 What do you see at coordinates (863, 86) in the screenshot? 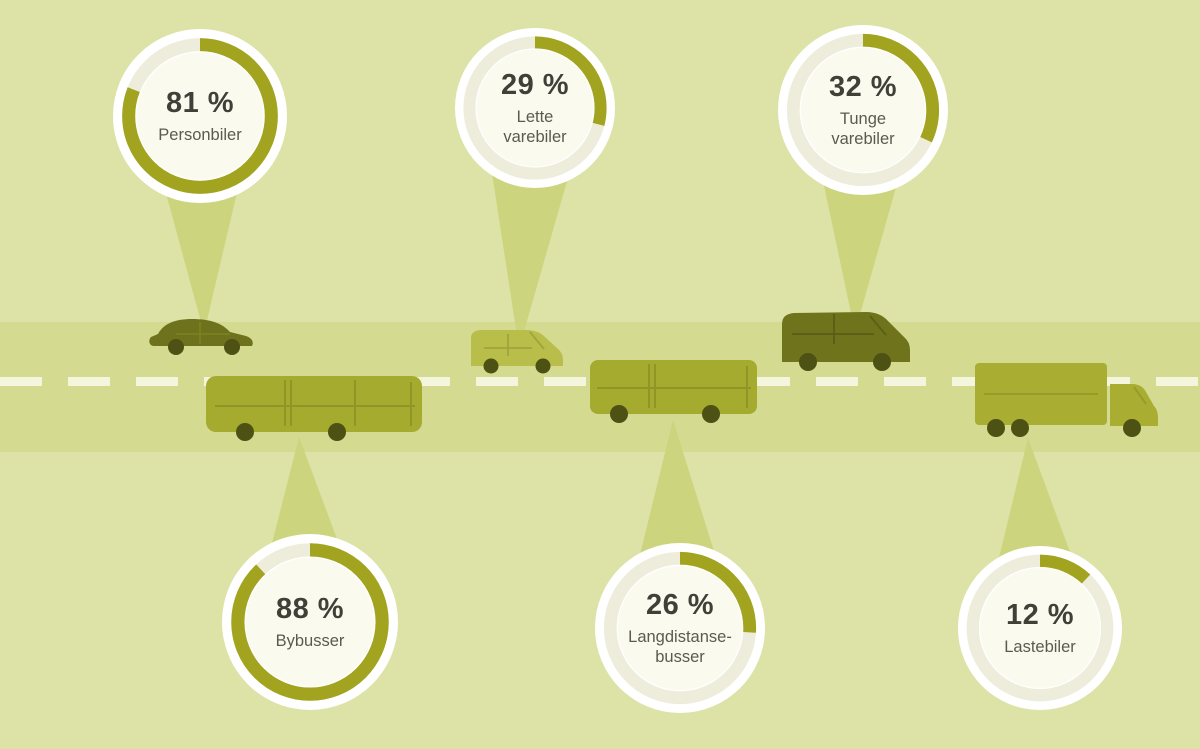
I see `percent-value: 32 %` at bounding box center [863, 86].